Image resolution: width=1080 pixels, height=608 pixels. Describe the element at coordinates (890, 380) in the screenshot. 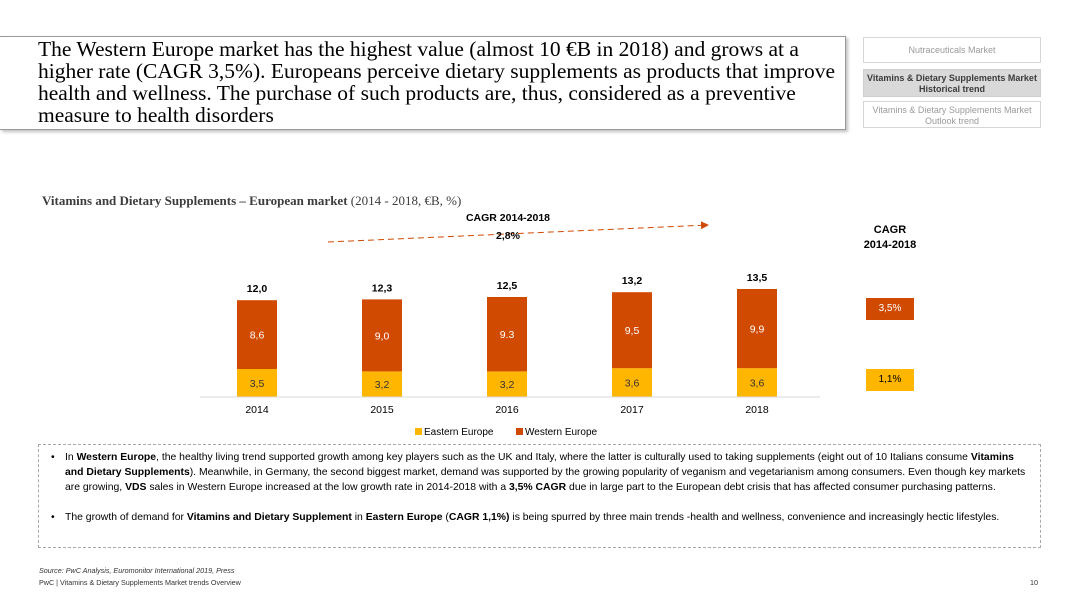

I see `cagr-eastern-box: 1,1%` at that location.